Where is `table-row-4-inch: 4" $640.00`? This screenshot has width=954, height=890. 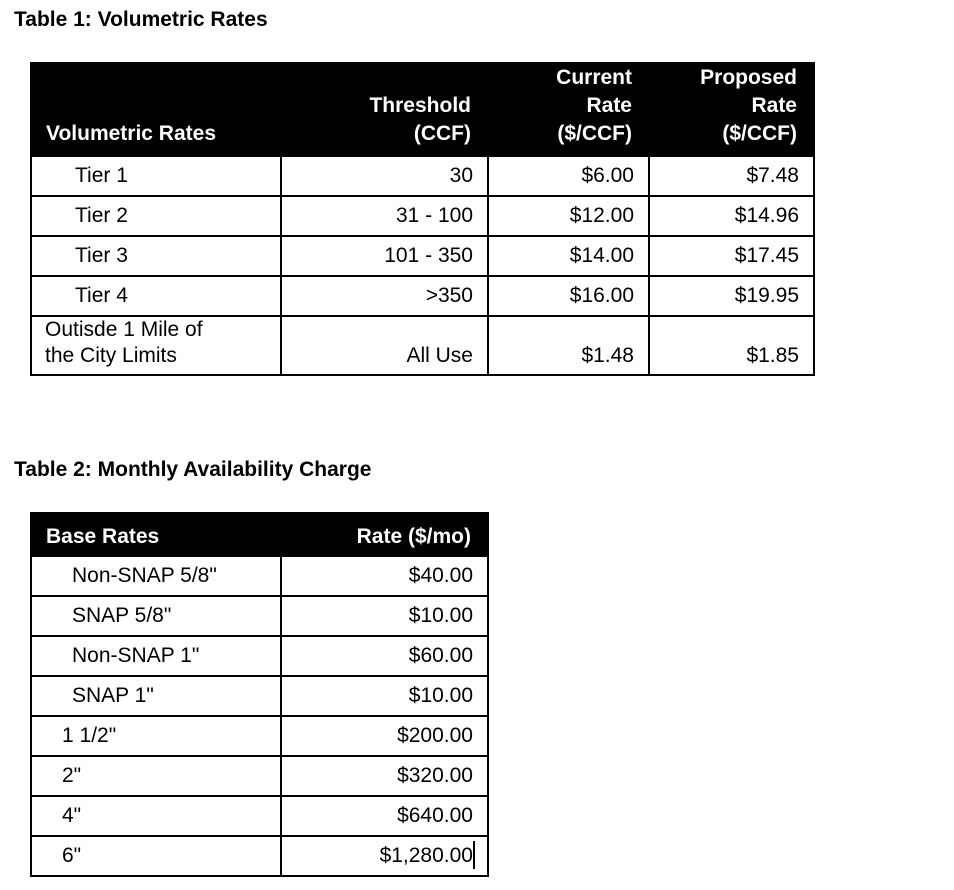
table-row-4-inch: 4" $640.00 is located at coordinates (259, 816).